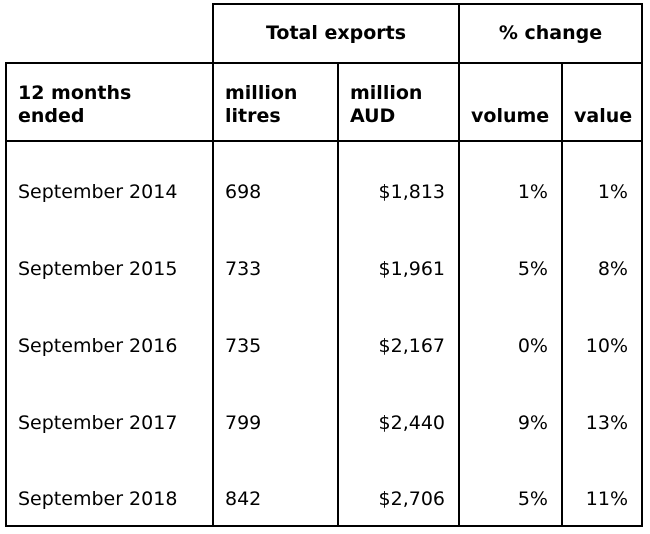 This screenshot has height=534, width=650. What do you see at coordinates (398, 333) in the screenshot?
I see `cell-million-aud: $2,167` at bounding box center [398, 333].